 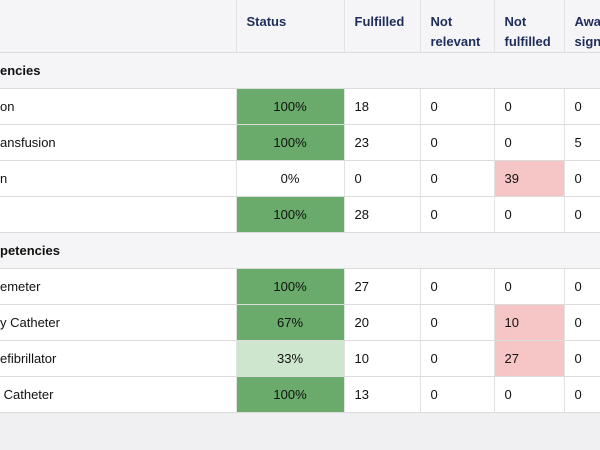 What do you see at coordinates (382, 394) in the screenshot?
I see `fulfilled-cell: 13` at bounding box center [382, 394].